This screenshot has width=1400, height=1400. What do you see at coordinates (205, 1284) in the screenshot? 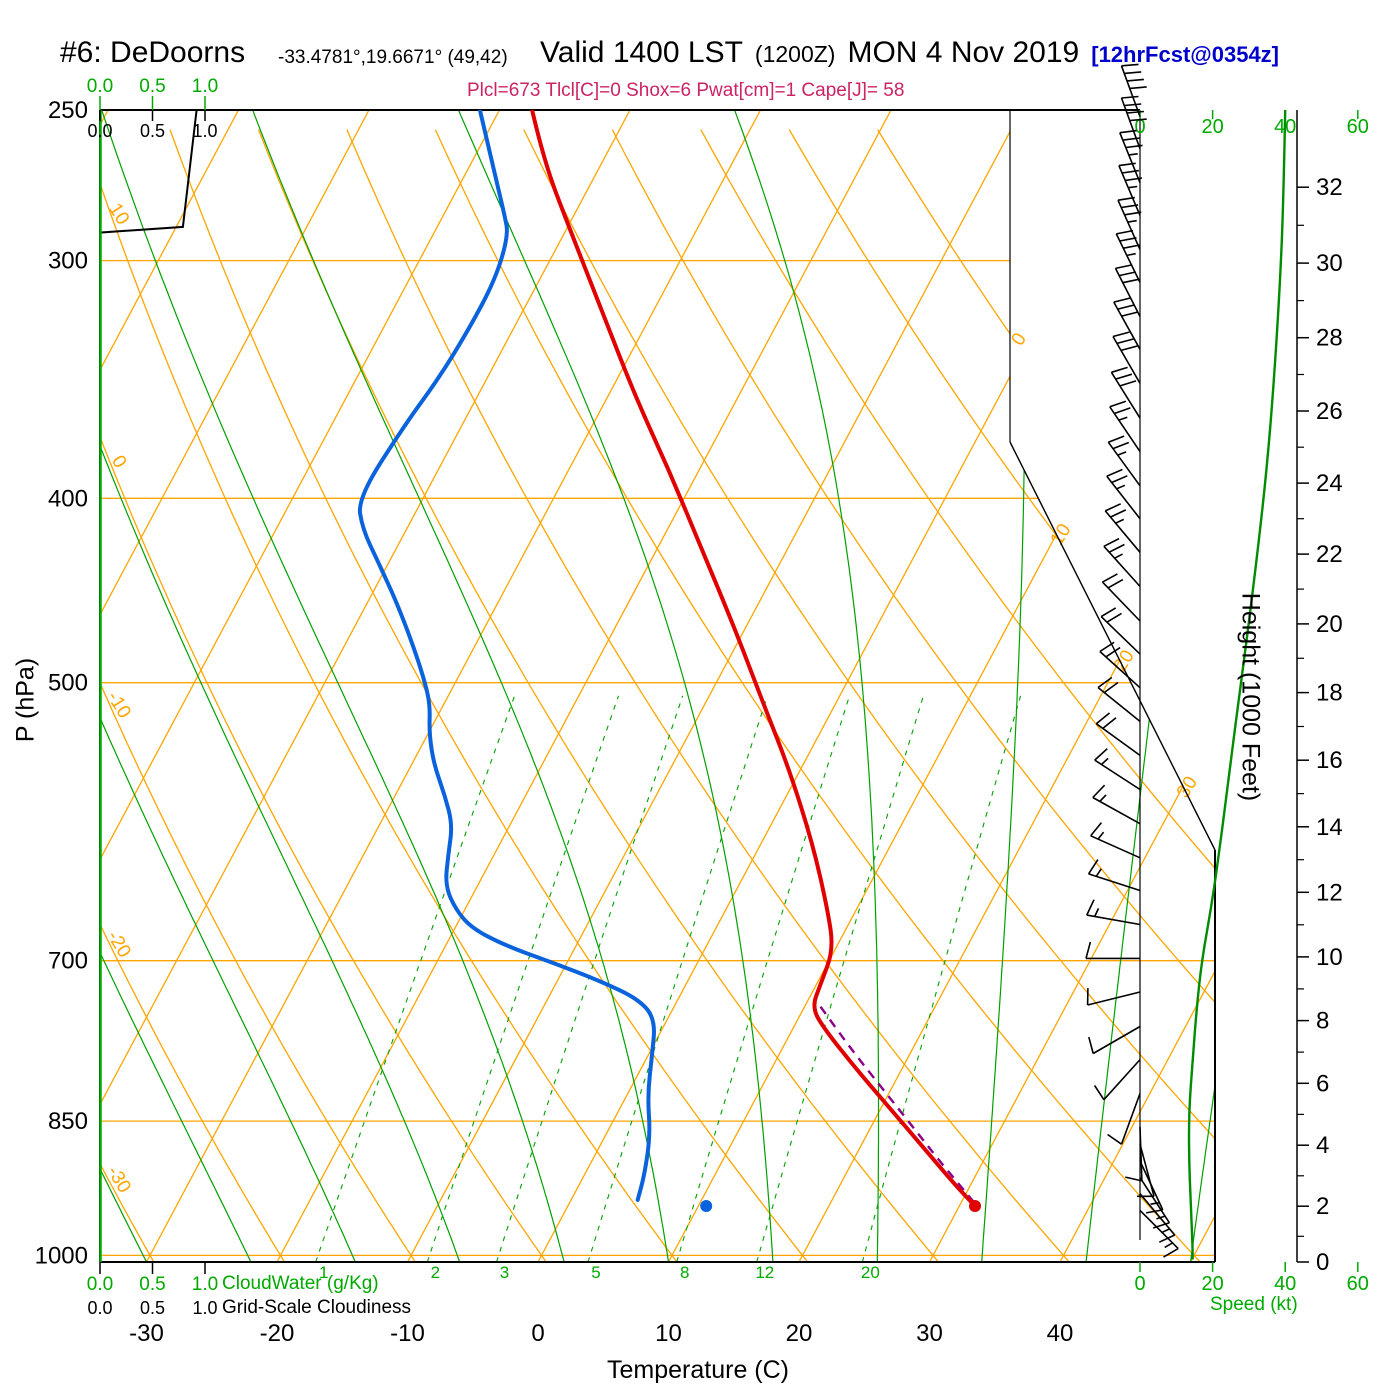
I see `cloudwater-scale-label-bottom: 1.0` at bounding box center [205, 1284].